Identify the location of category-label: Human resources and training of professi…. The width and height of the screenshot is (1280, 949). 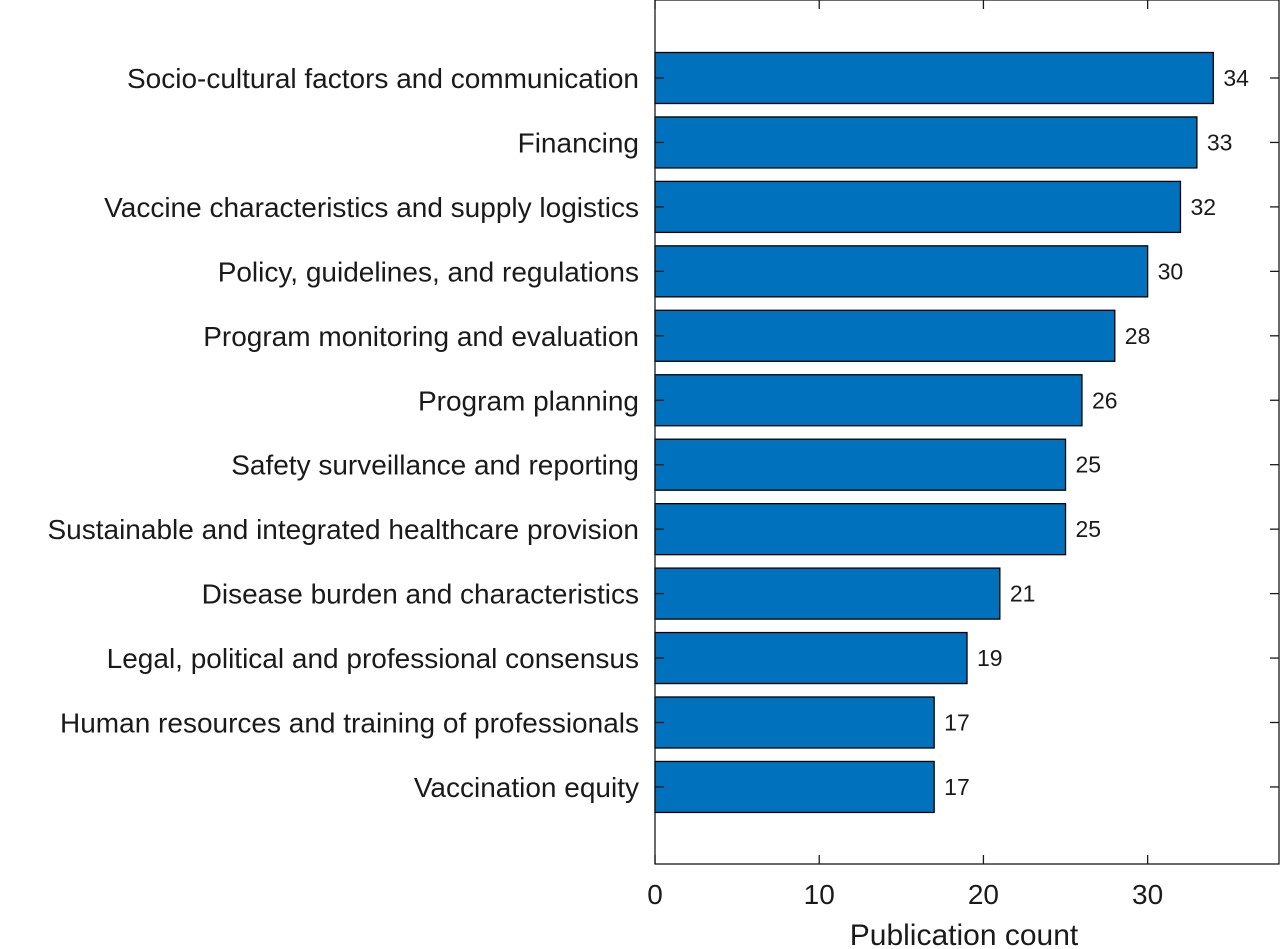
(349, 723).